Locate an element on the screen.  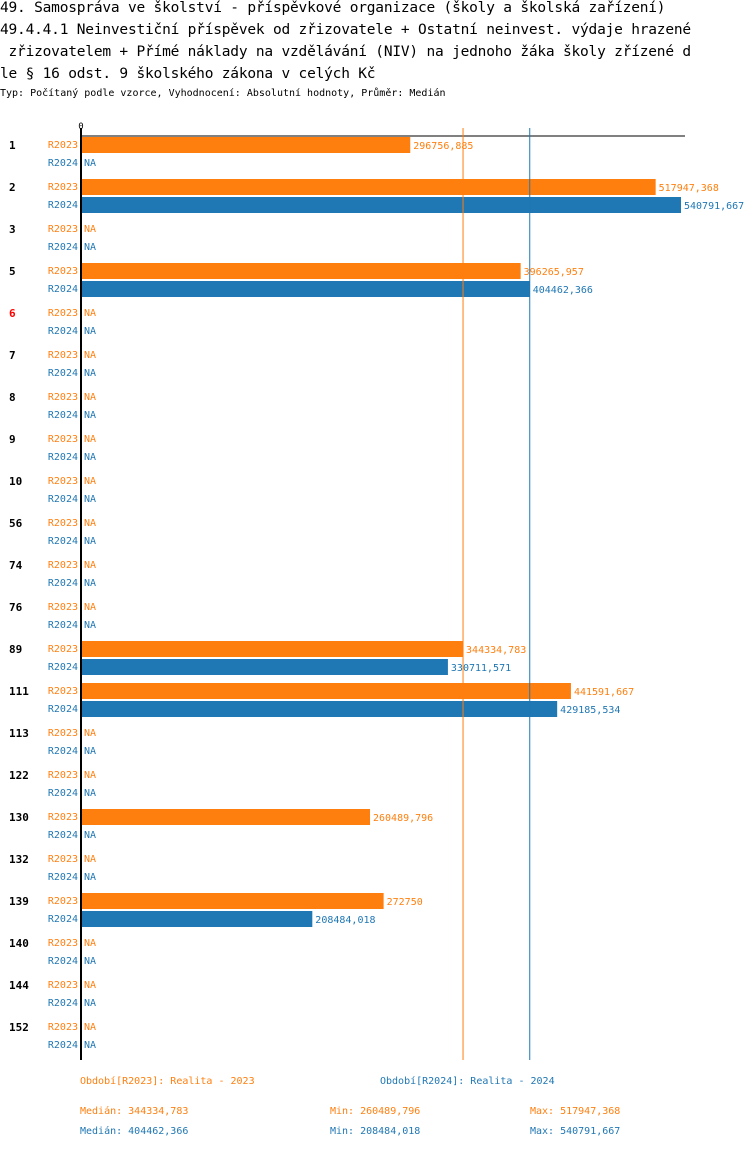
category-label: 8 is located at coordinates (12, 397).